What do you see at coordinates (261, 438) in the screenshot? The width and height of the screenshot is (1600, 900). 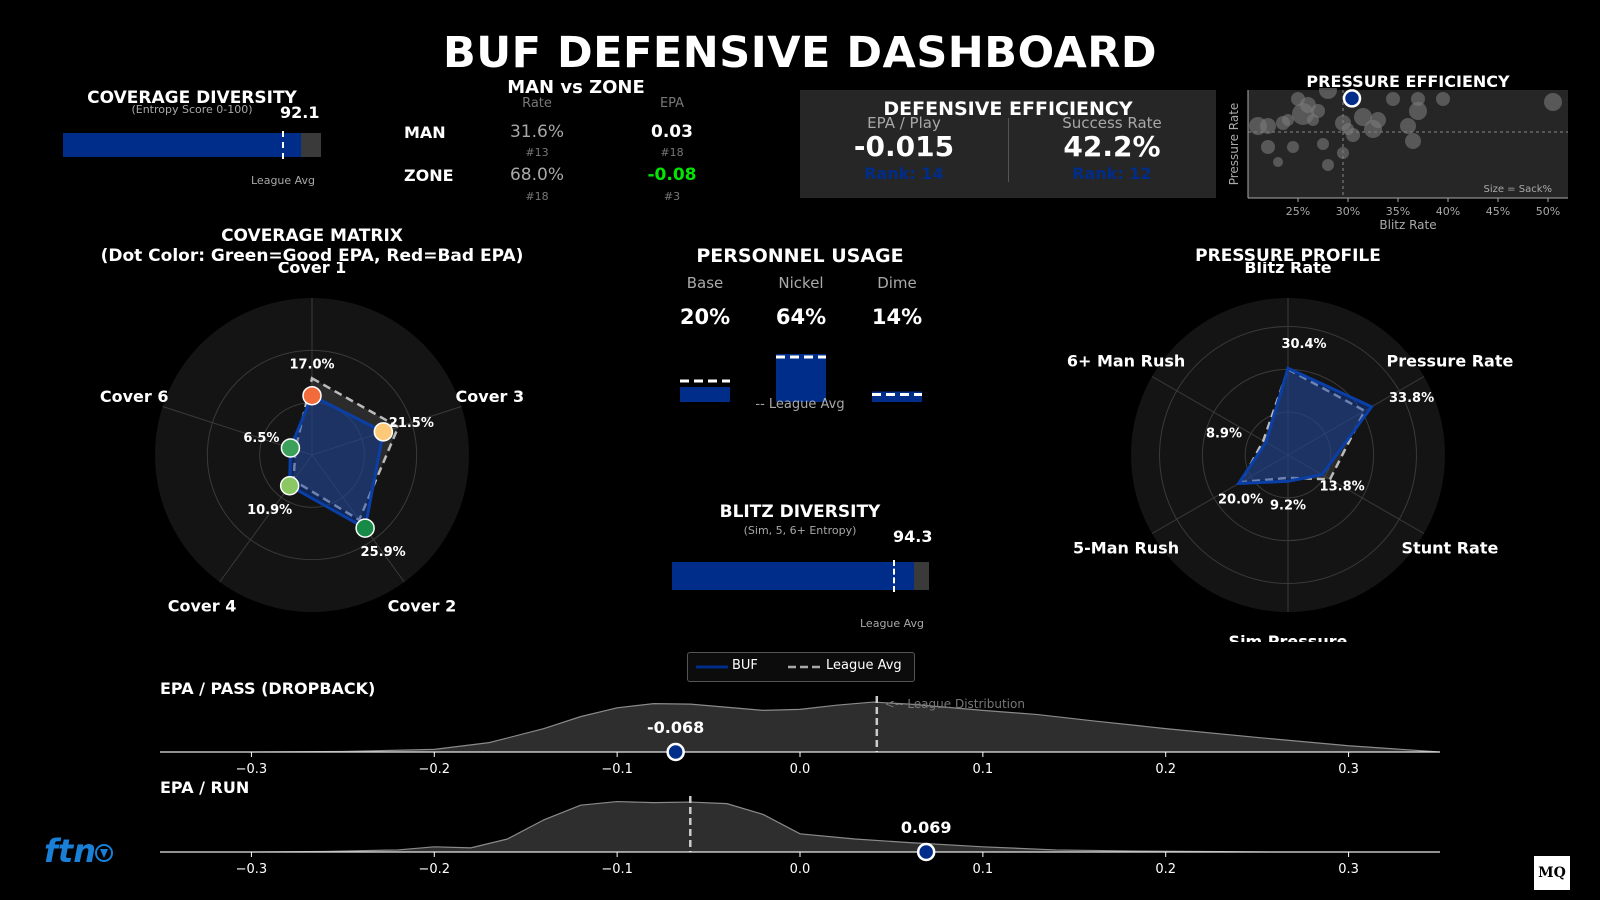 I see `radar-value-label: 6.5%` at bounding box center [261, 438].